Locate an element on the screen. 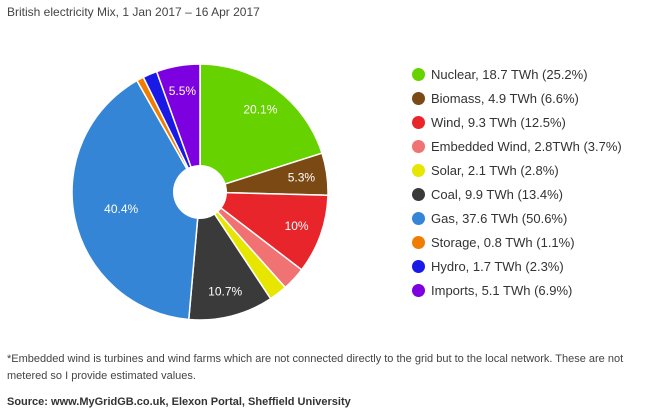 This screenshot has height=416, width=645. legend-item-solar: Solar, 2.1 TWh (2.8%) is located at coordinates (517, 170).